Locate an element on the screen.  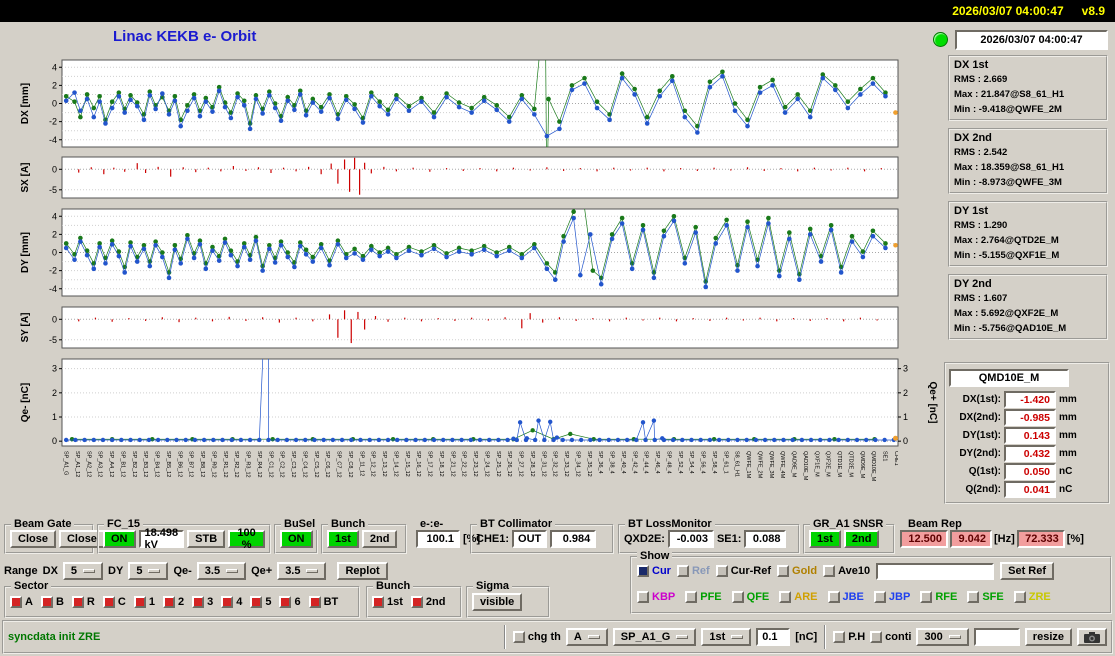
ph-item: P.H is located at coordinates (849, 637).